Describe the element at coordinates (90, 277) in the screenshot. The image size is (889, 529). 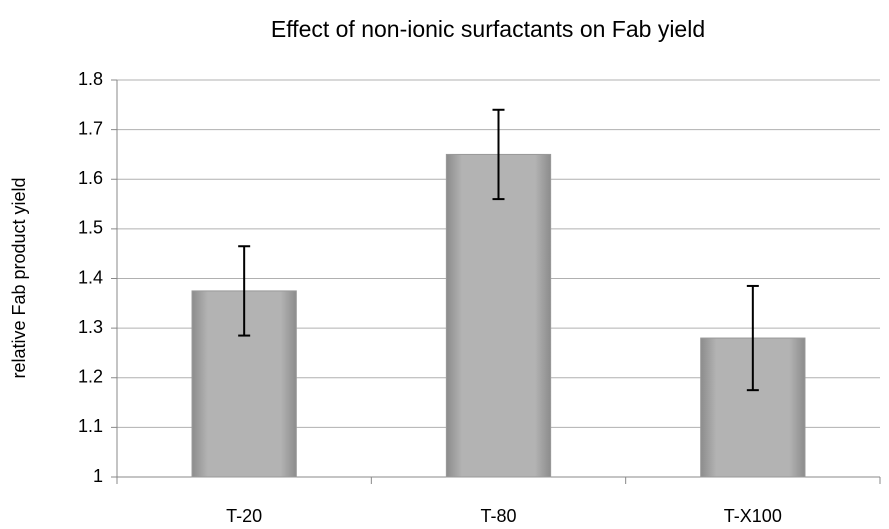
I see `y-tick-label: 1.4` at that location.